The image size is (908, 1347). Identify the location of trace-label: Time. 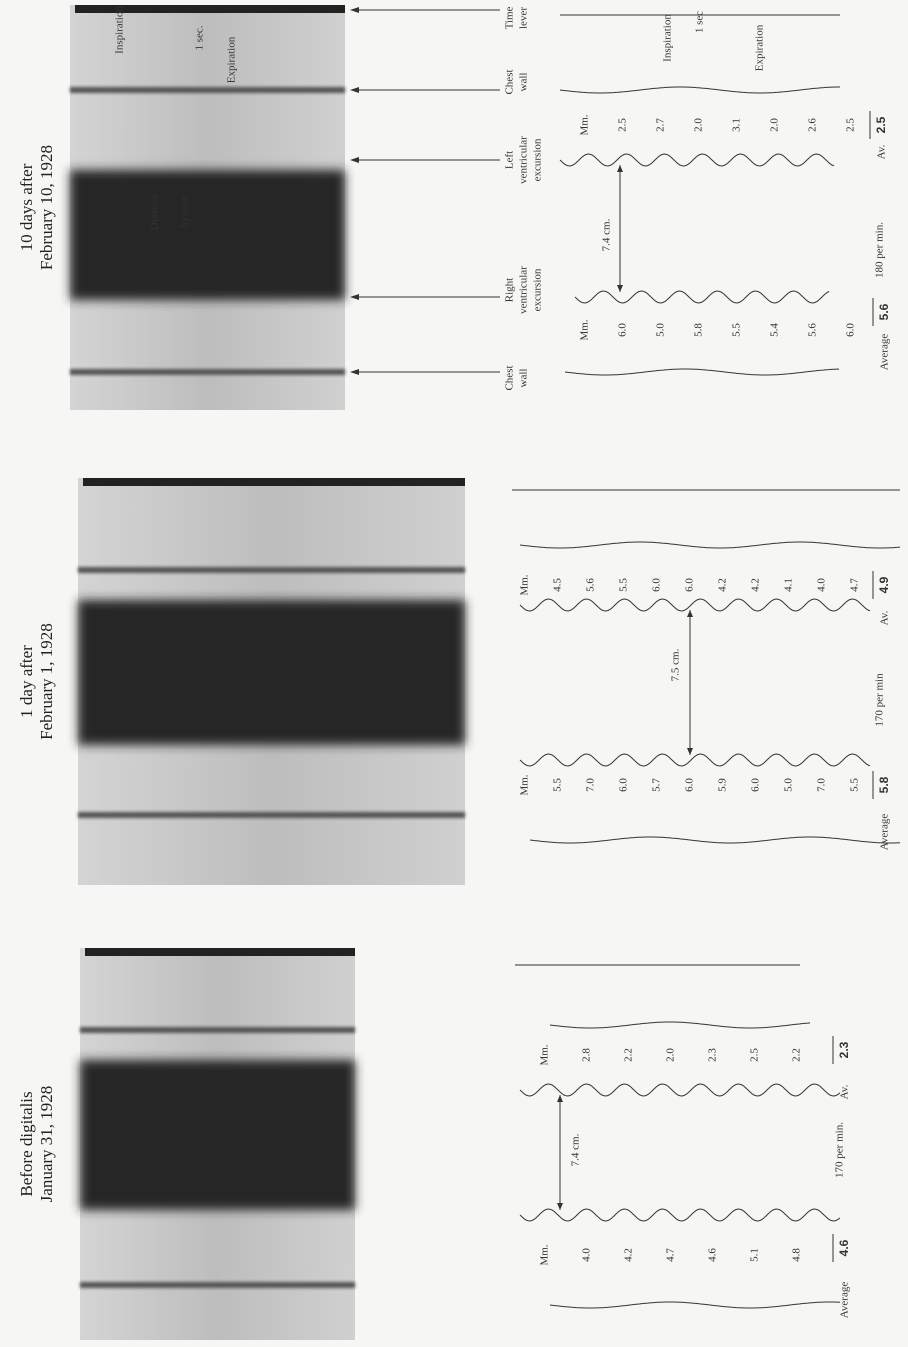
(510, 17).